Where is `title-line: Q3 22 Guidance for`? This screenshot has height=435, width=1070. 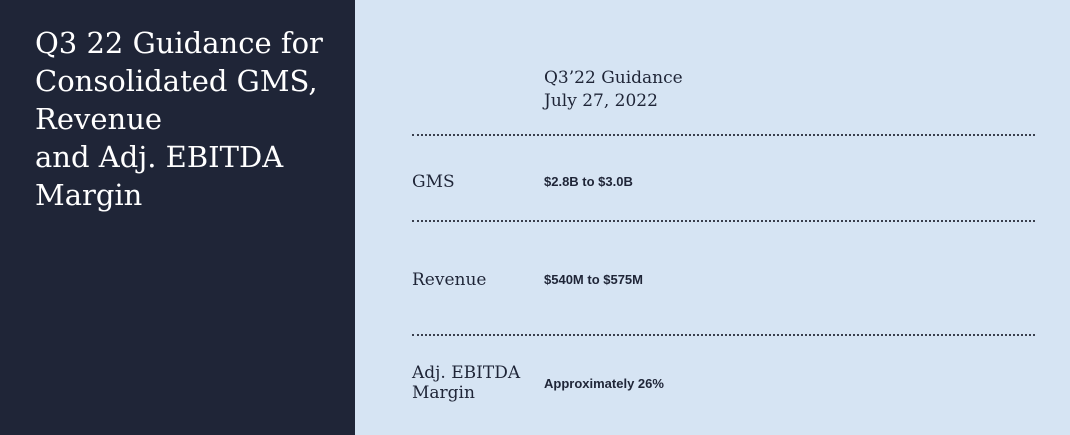 title-line: Q3 22 Guidance for is located at coordinates (179, 43).